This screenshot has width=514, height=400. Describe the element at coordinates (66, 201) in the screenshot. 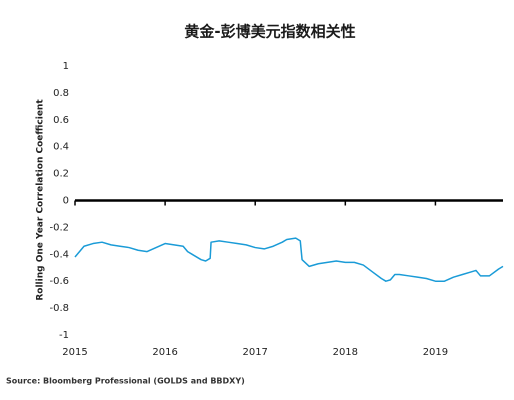

I see `y-tick-label: 0` at that location.